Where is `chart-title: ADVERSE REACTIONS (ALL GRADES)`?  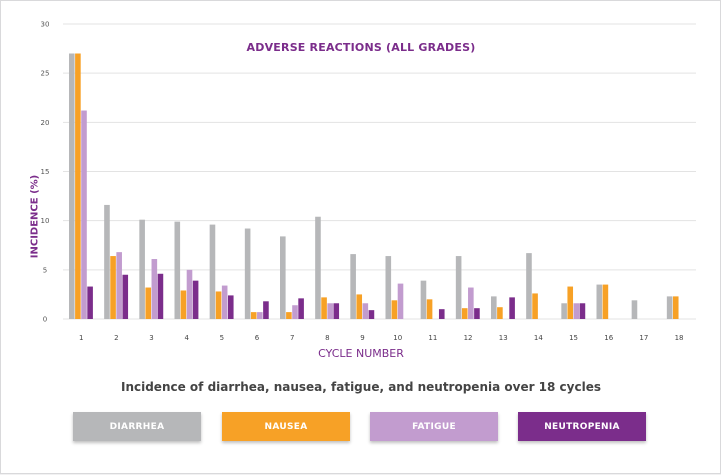 chart-title: ADVERSE REACTIONS (ALL GRADES) is located at coordinates (361, 47).